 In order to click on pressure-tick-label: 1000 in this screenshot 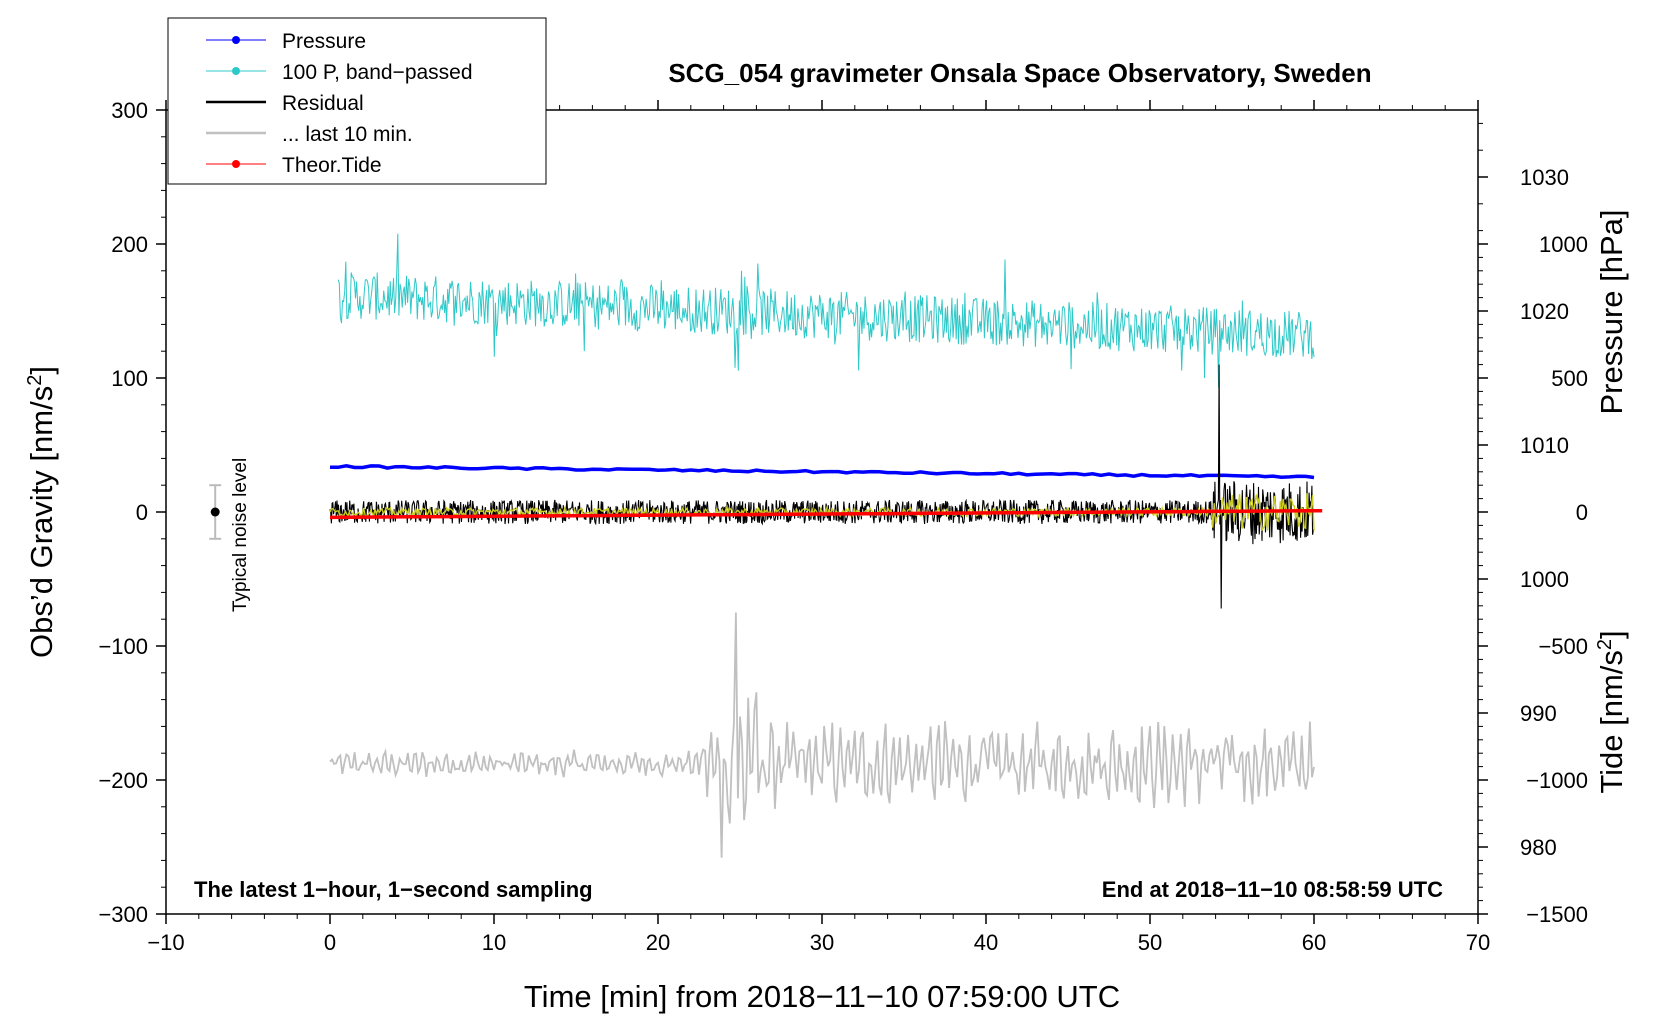, I will do `click(1544, 579)`.